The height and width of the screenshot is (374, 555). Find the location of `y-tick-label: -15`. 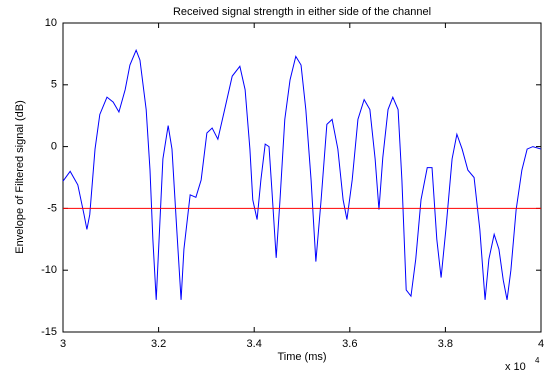

y-tick-label: -15 is located at coordinates (49, 332).